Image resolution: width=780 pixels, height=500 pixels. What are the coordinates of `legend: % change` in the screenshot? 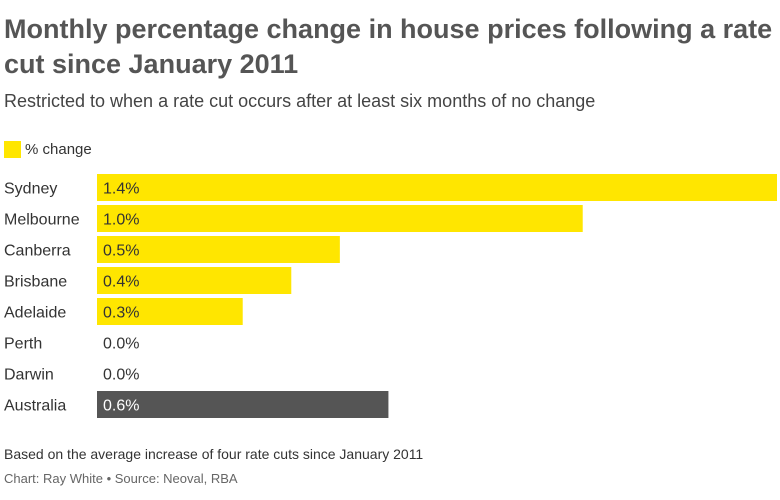 It's located at (48, 149).